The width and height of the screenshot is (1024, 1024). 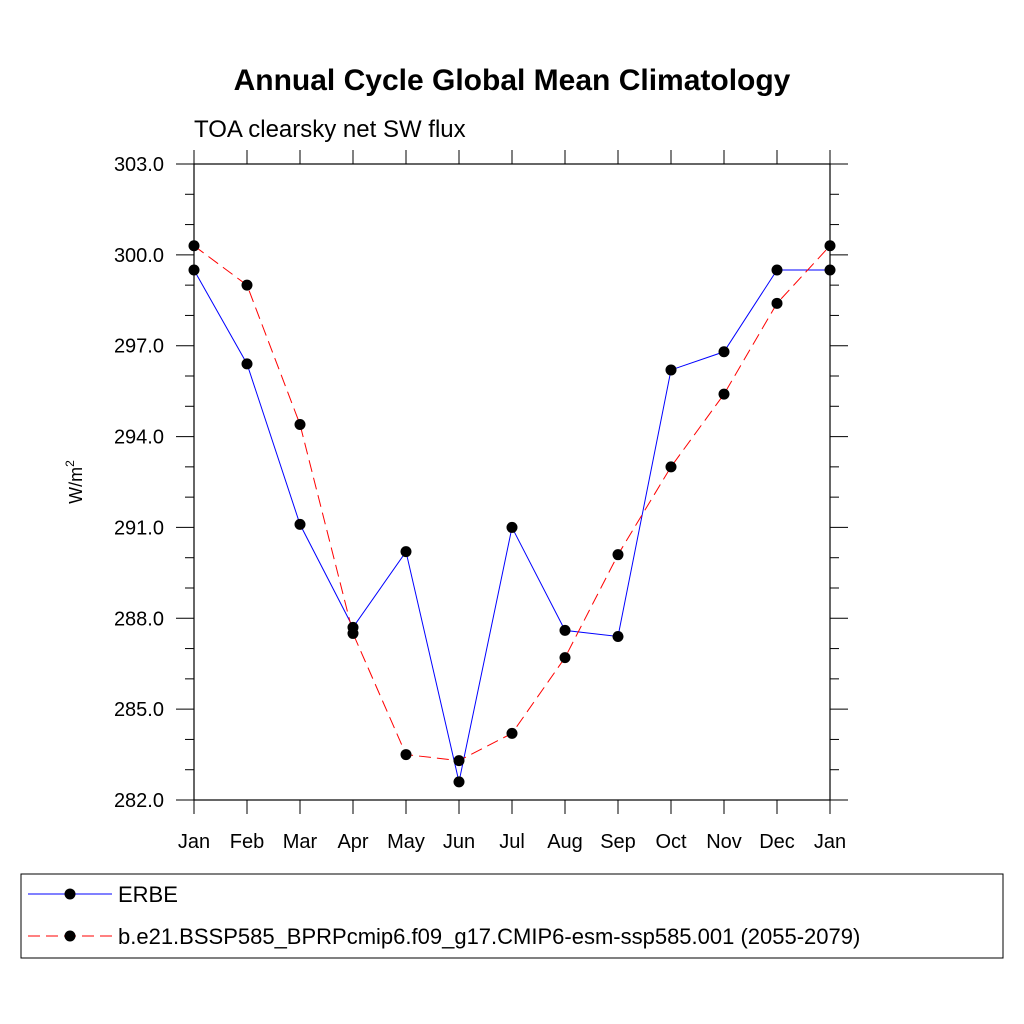 What do you see at coordinates (352, 842) in the screenshot?
I see `x-tick-label: Apr` at bounding box center [352, 842].